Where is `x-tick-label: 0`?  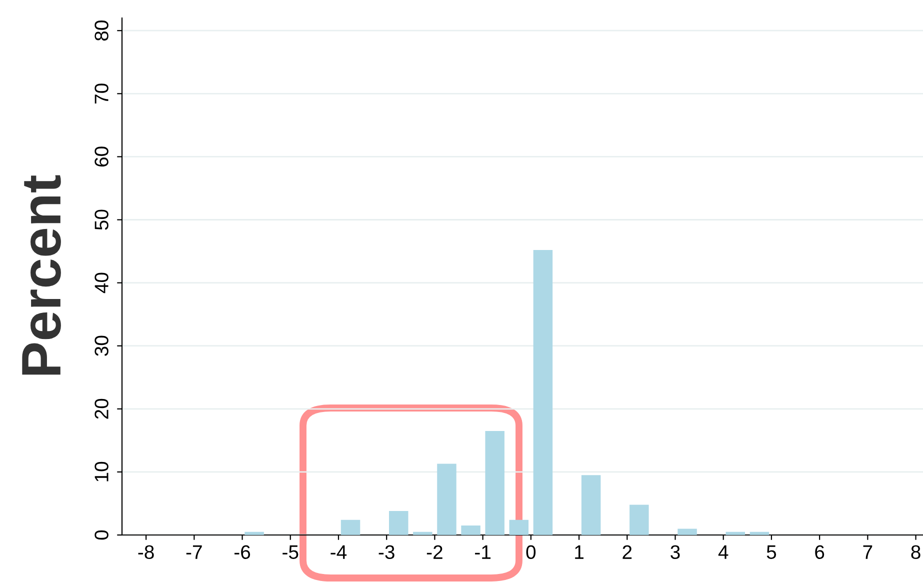 x-tick-label: 0 is located at coordinates (531, 552).